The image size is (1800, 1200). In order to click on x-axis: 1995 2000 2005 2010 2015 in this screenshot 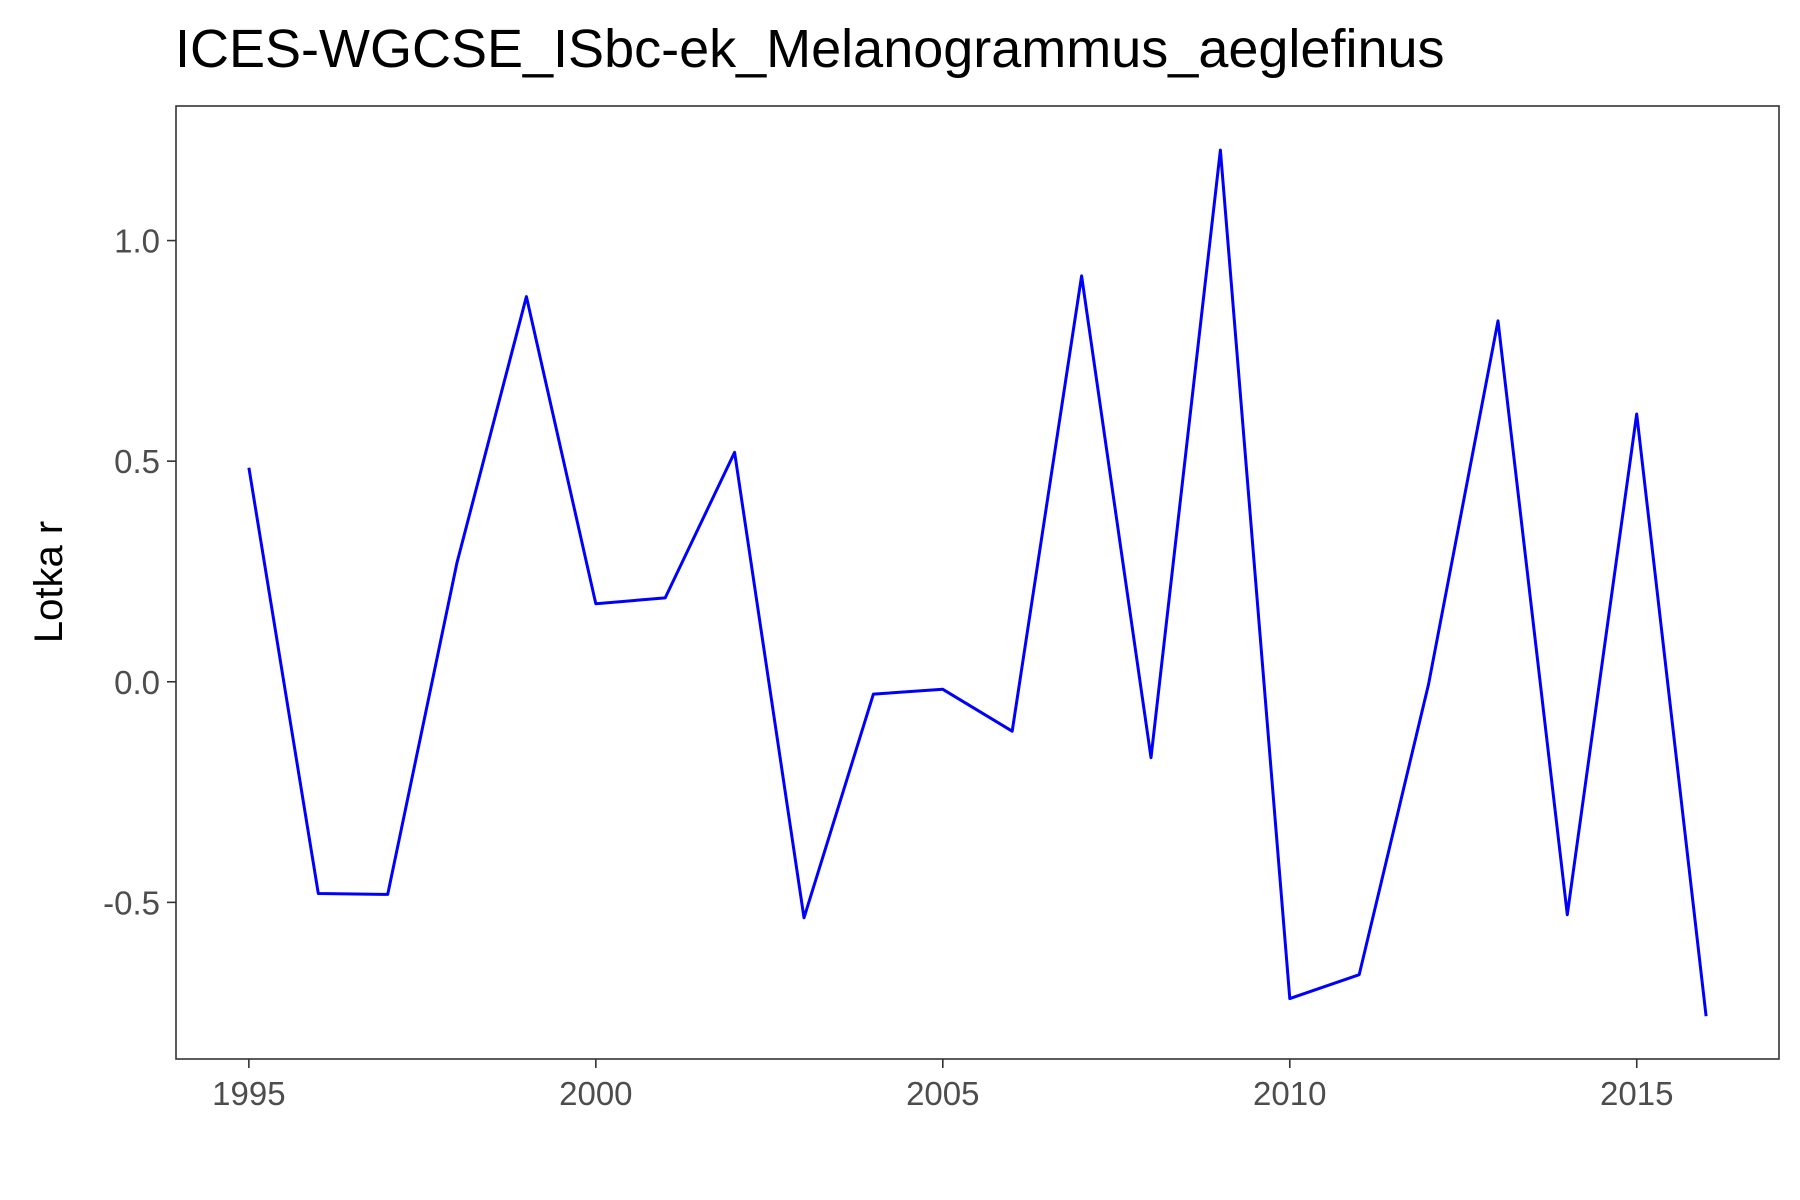, I will do `click(942, 1085)`.